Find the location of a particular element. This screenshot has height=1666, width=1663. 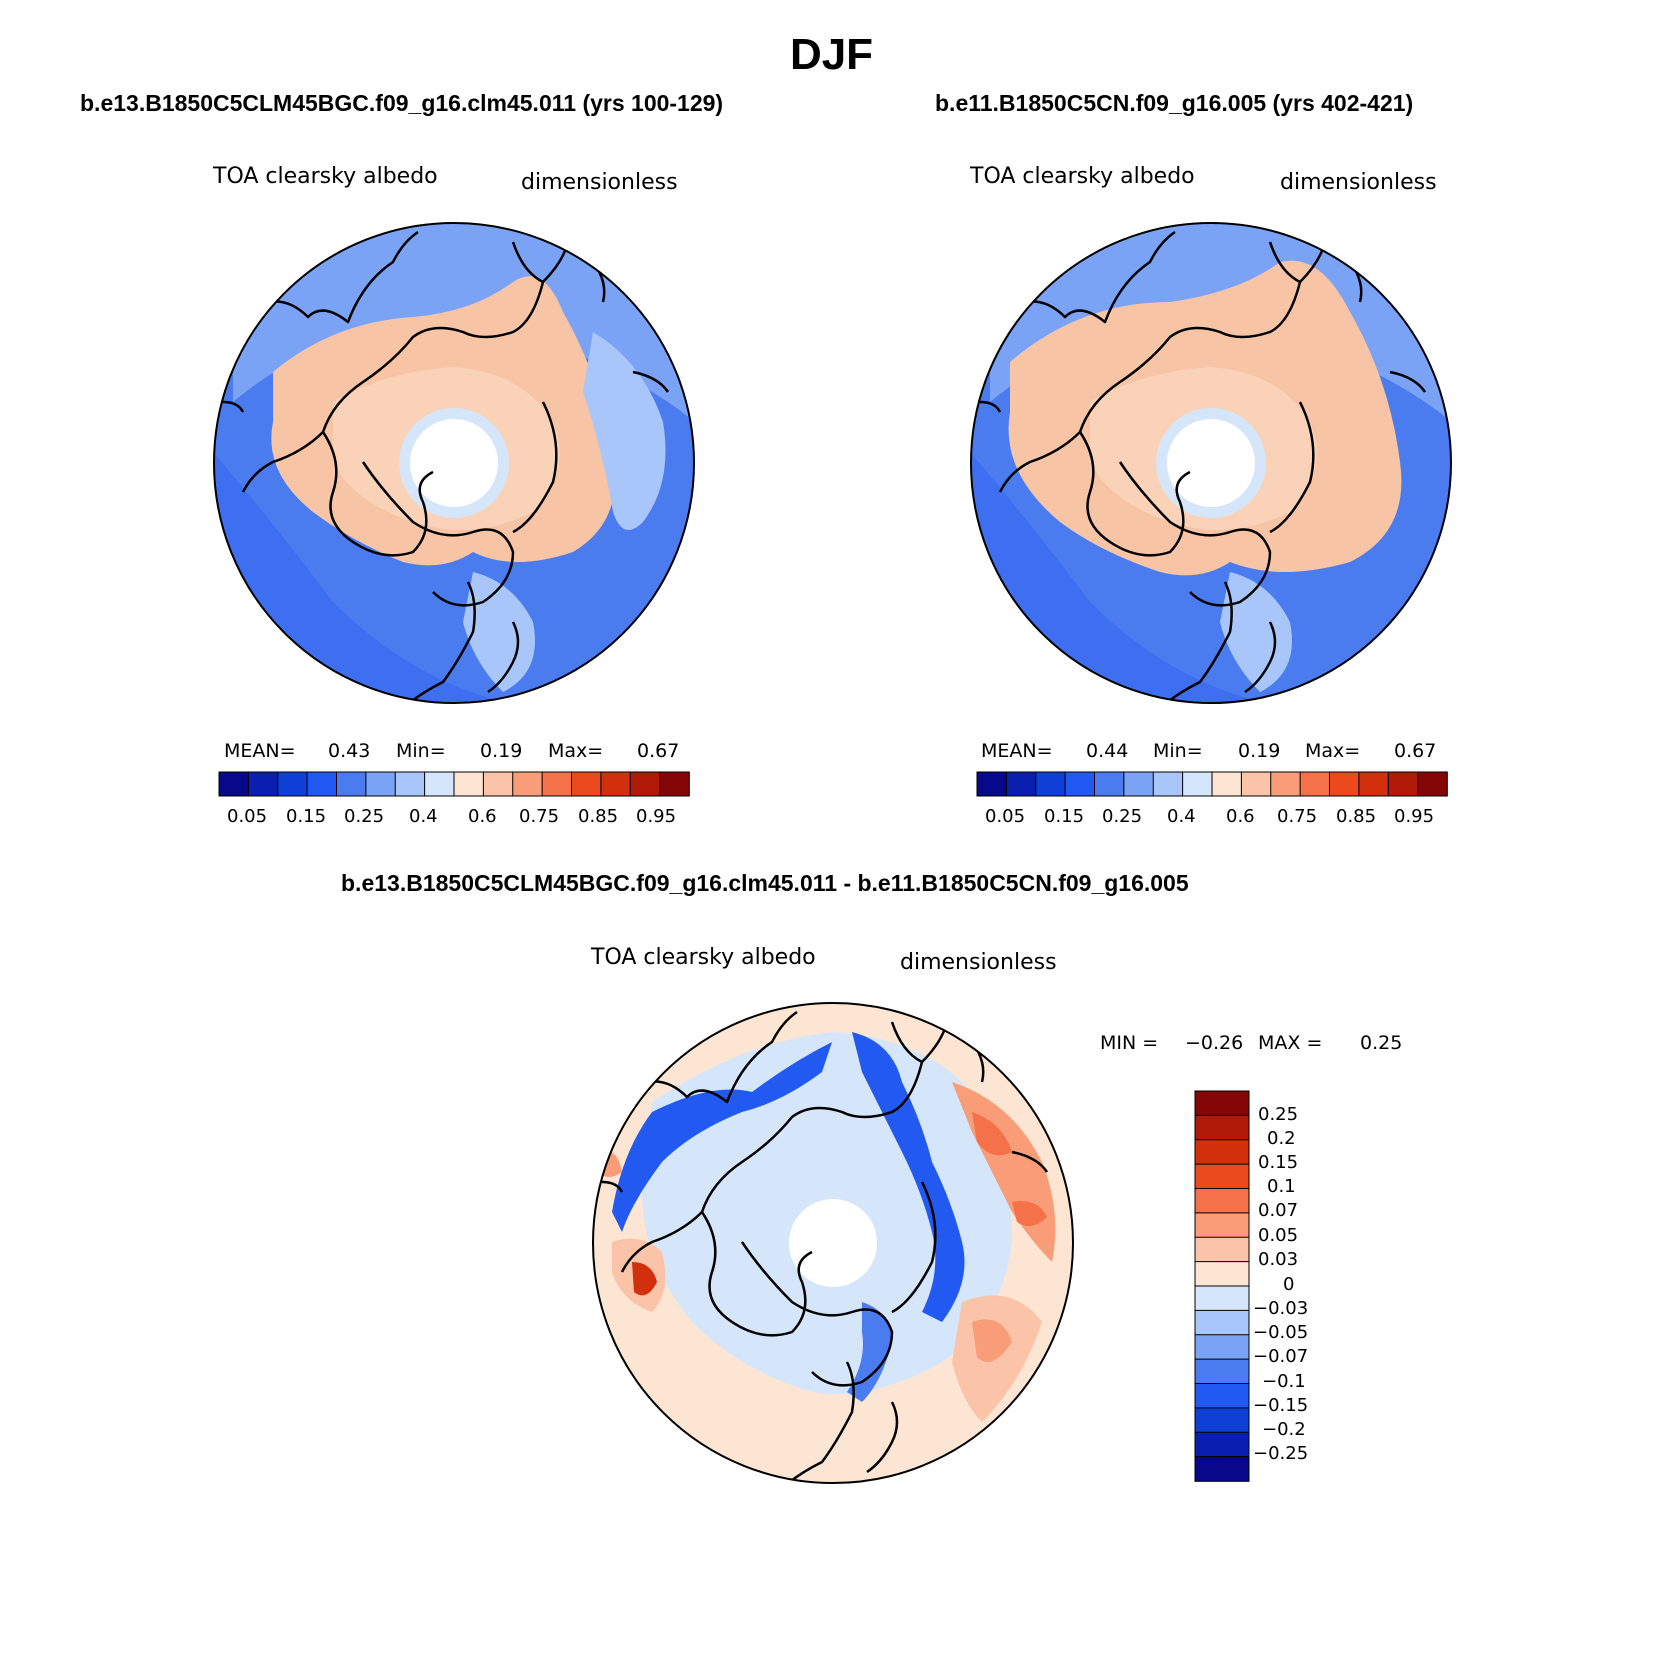

panel1-colorbar-tick: 0.25 is located at coordinates (364, 816).